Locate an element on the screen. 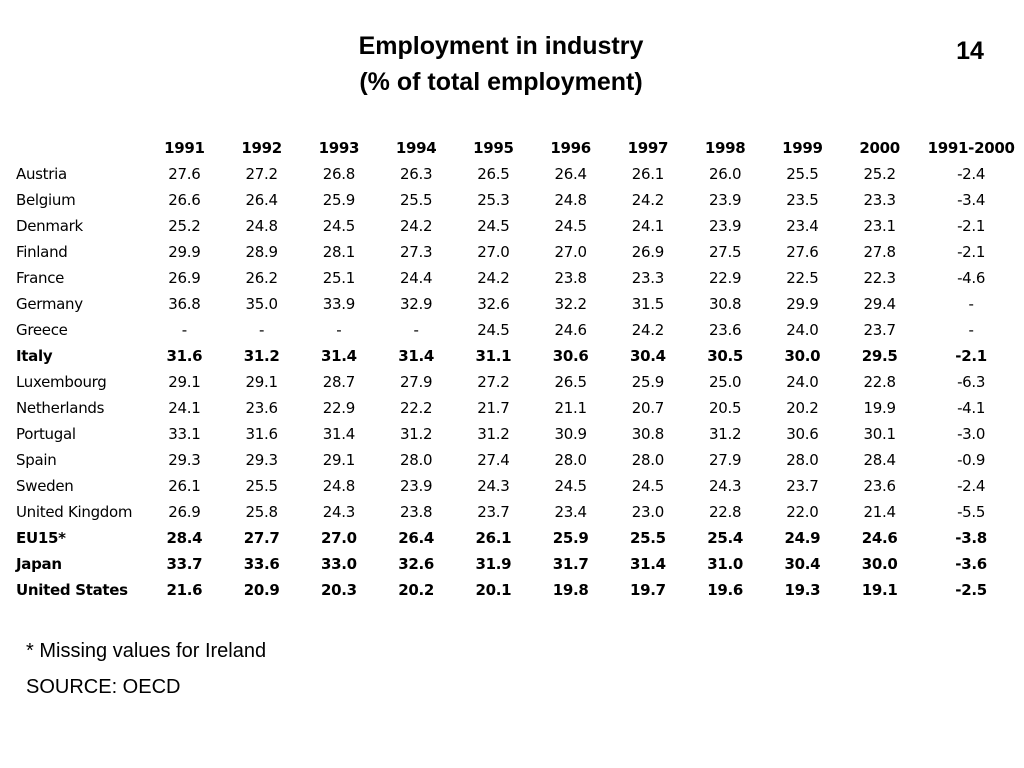 This screenshot has width=1024, height=768. table-cell: 23.4 is located at coordinates (802, 226).